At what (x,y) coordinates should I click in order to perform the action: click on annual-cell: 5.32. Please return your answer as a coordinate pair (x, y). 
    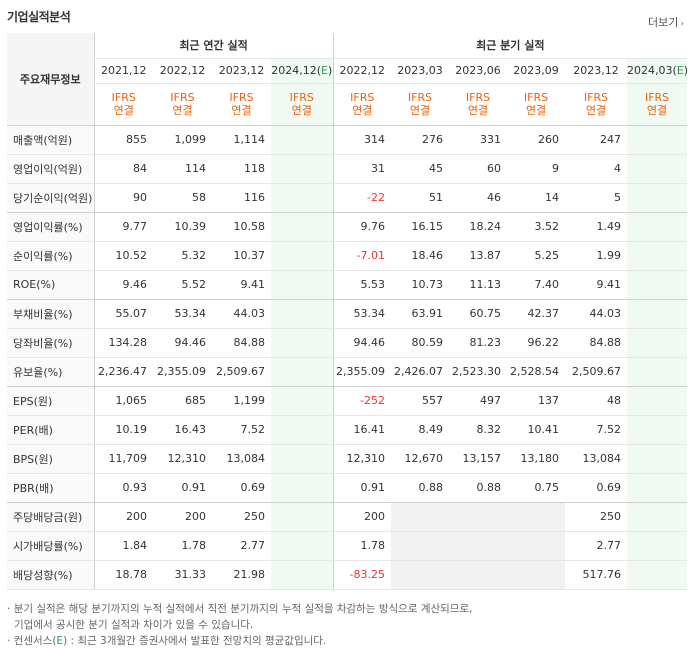
    Looking at the image, I should click on (182, 256).